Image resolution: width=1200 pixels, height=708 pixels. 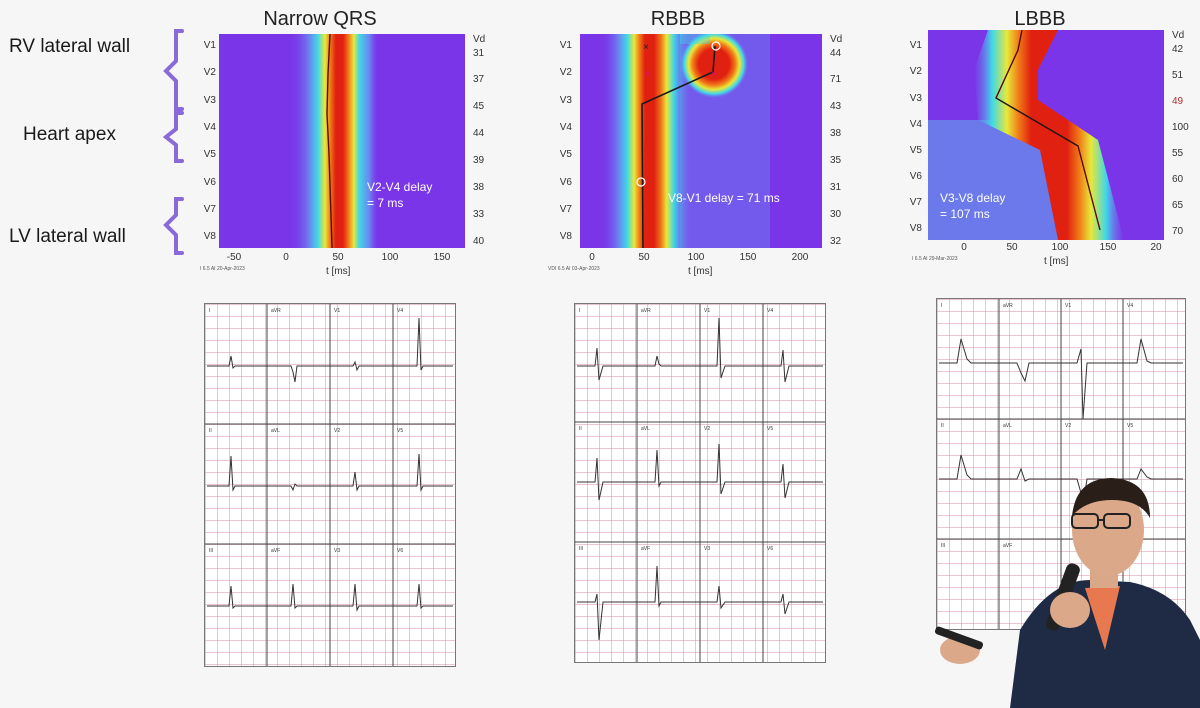 What do you see at coordinates (1056, 261) in the screenshot?
I see `x-axis-label-lbbb: t [ms]` at bounding box center [1056, 261].